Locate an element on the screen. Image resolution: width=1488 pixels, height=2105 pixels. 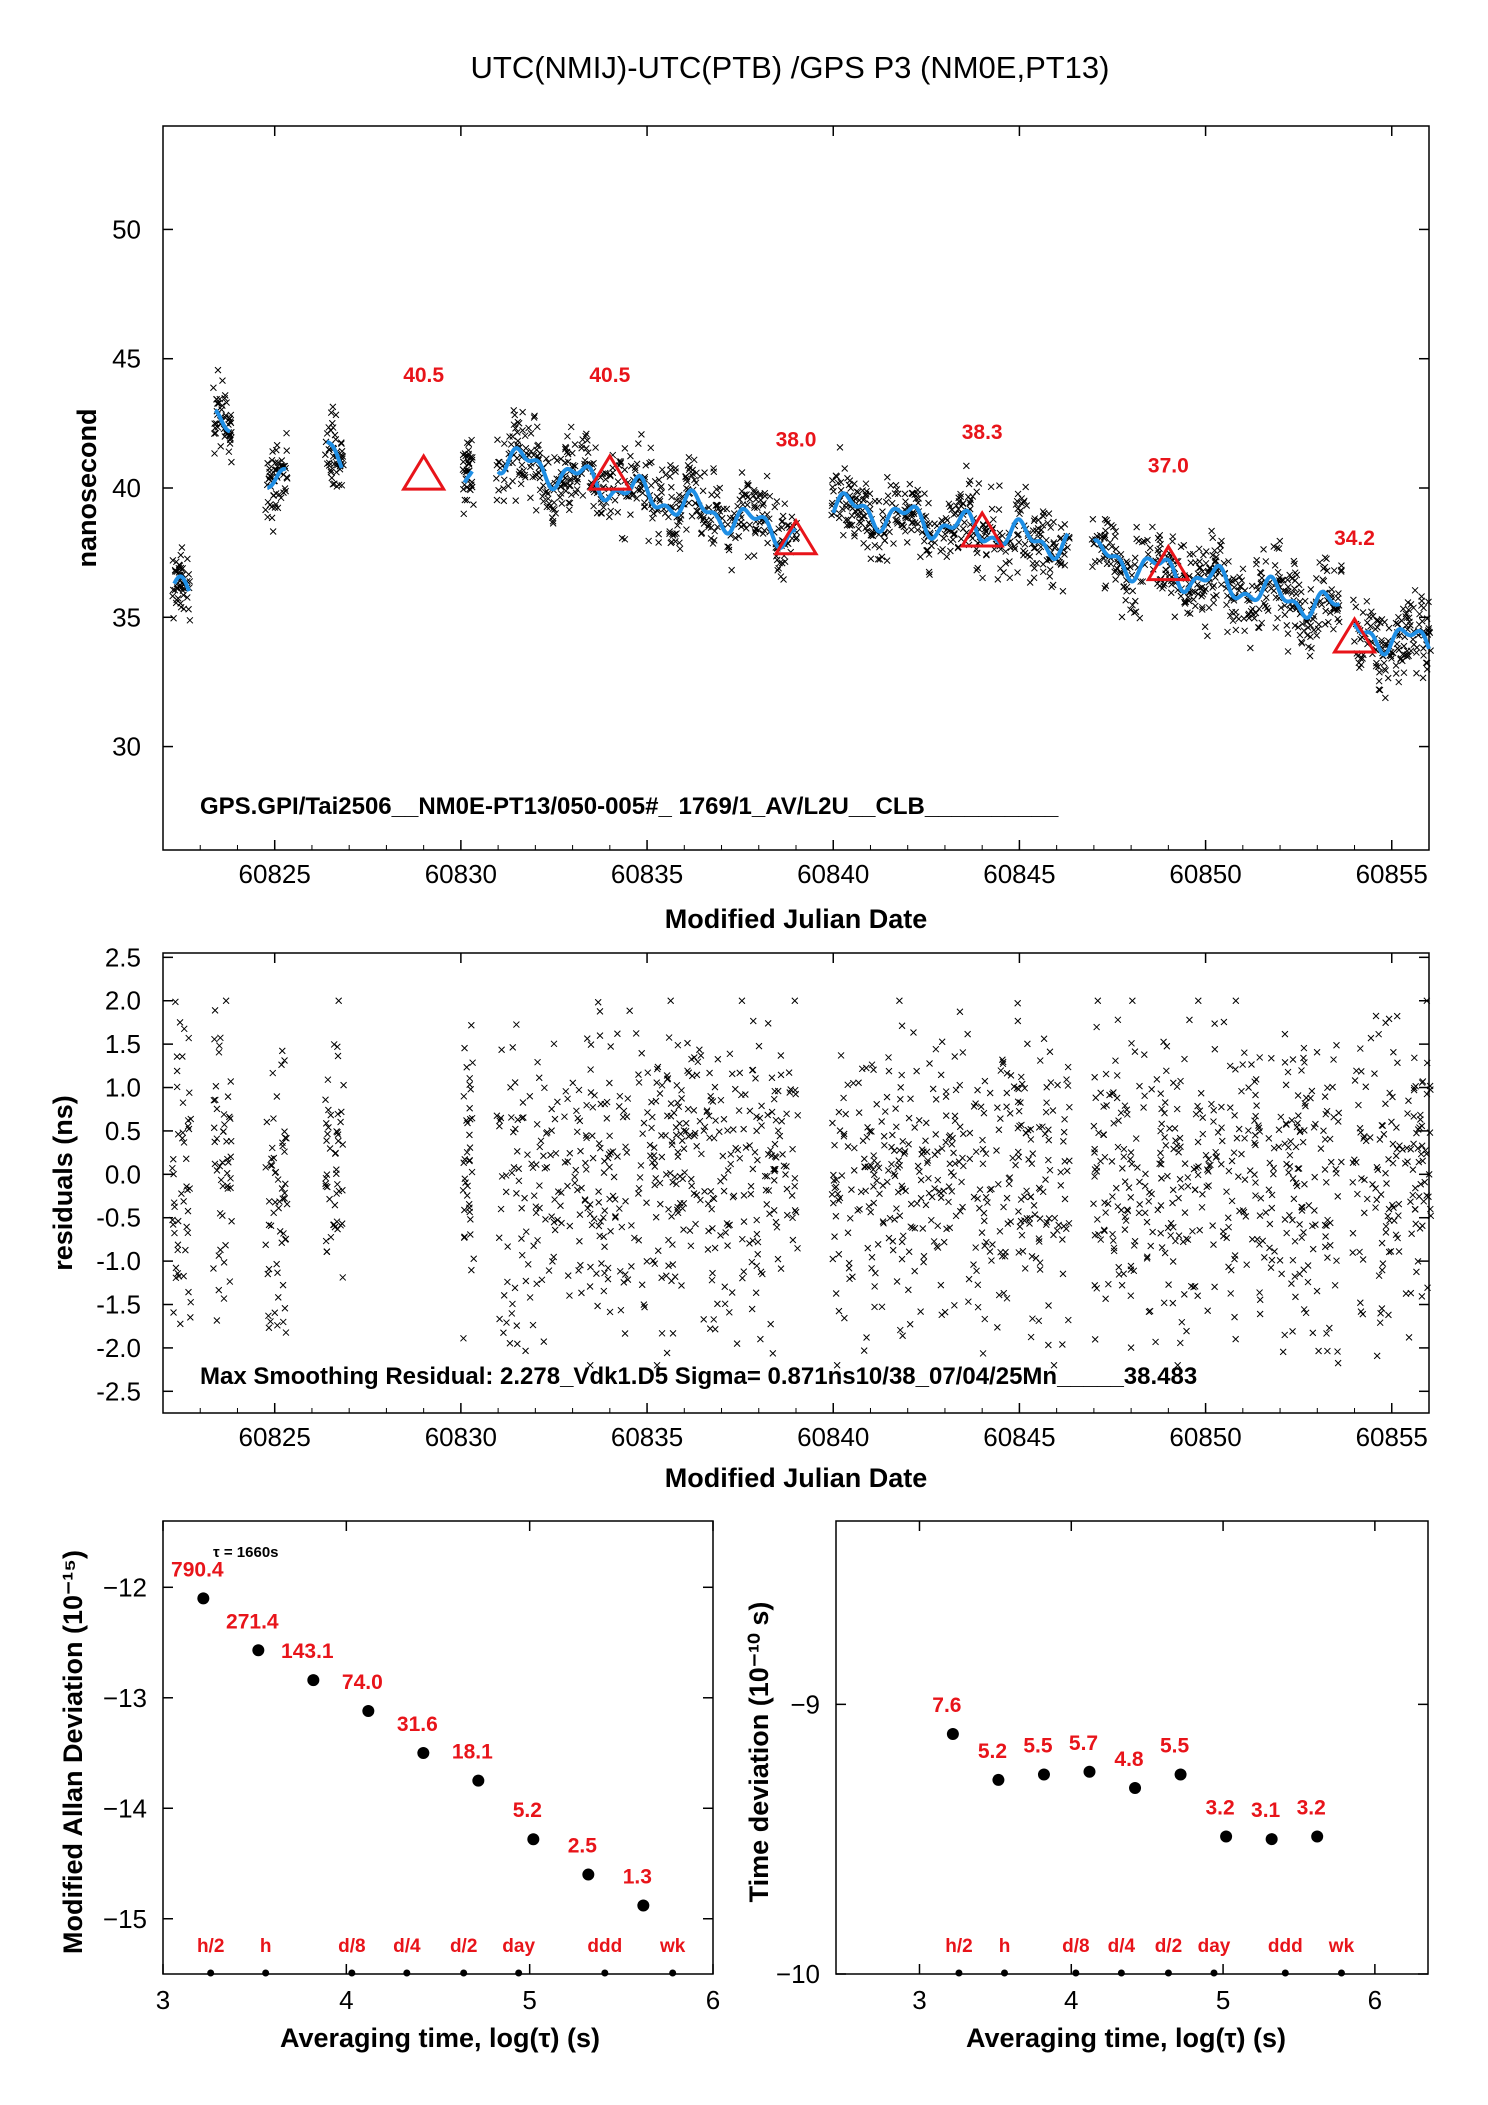
y-tick-label: -2.5 is located at coordinates (118, 1391).